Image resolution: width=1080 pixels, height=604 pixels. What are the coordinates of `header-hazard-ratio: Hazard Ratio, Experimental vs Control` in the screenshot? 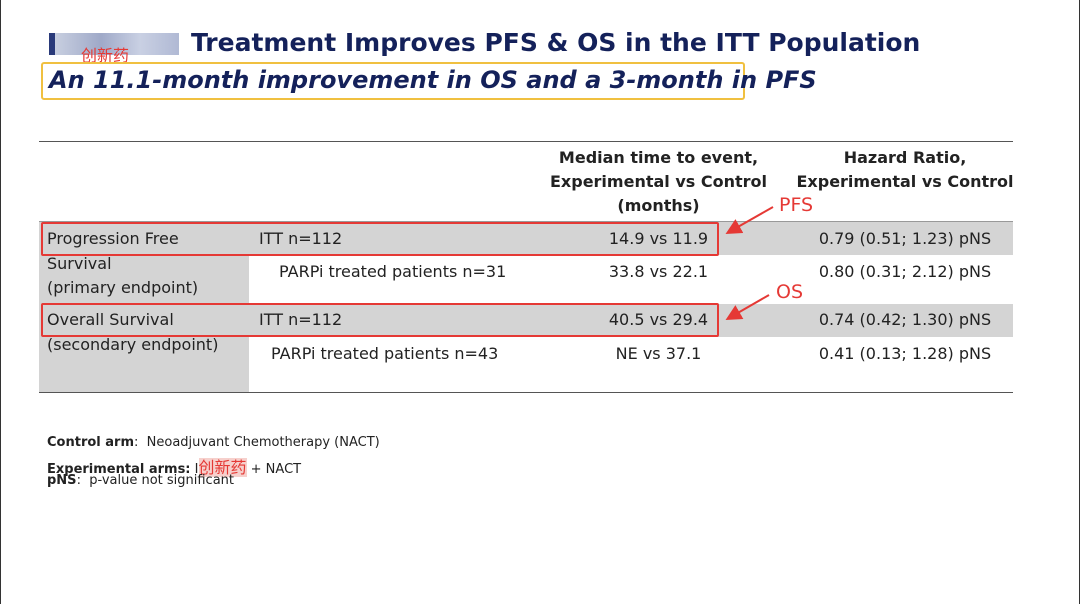 It's located at (905, 169).